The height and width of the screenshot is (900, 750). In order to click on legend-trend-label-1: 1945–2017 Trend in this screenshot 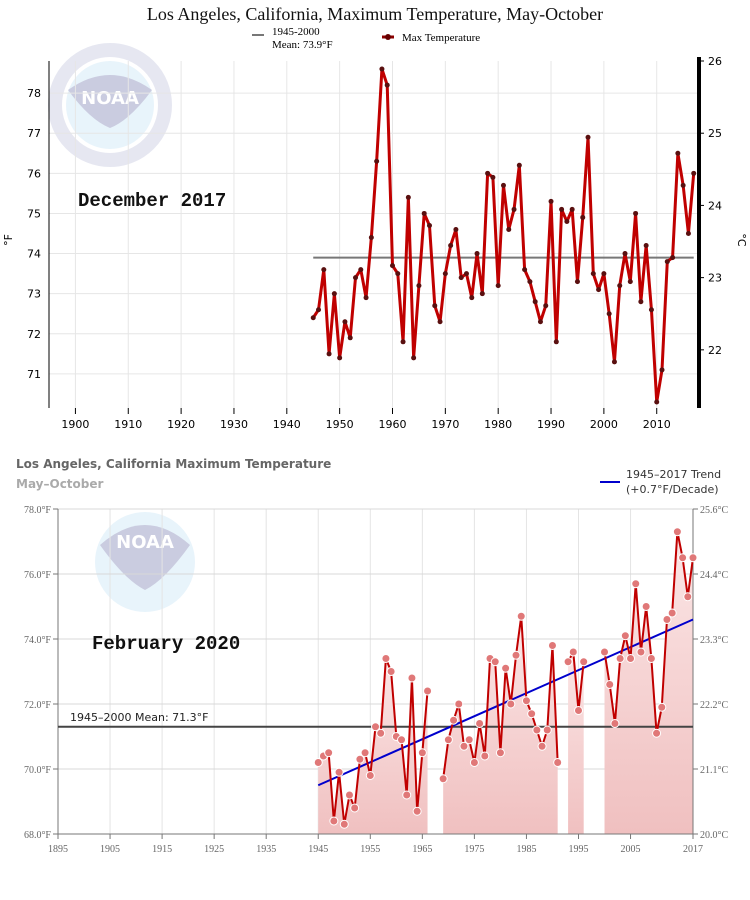, I will do `click(673, 474)`.